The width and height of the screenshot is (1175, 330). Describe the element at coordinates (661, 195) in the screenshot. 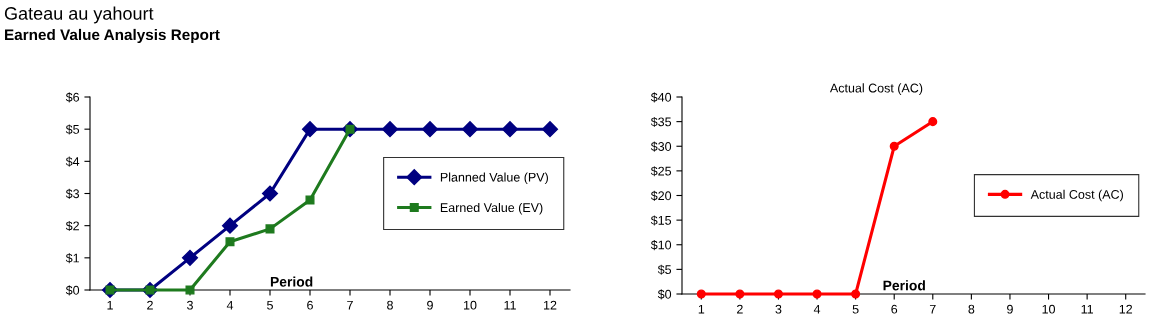

I see `y-tick-label: $20` at that location.